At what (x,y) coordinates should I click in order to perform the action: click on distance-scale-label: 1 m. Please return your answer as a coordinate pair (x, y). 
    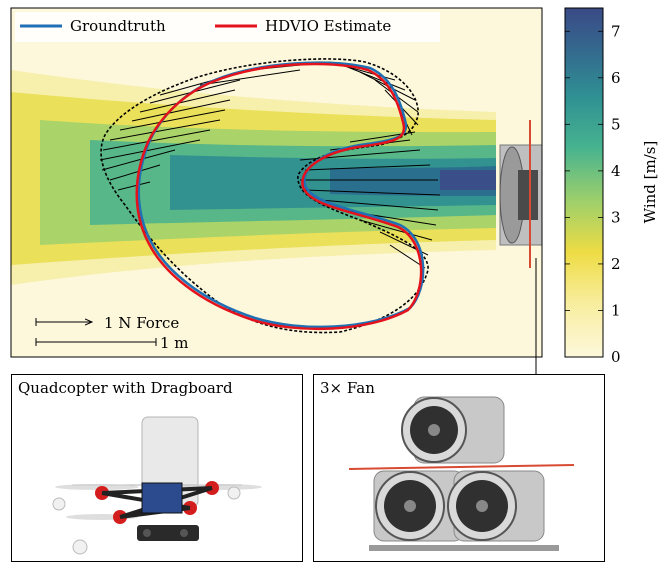
    Looking at the image, I should click on (174, 343).